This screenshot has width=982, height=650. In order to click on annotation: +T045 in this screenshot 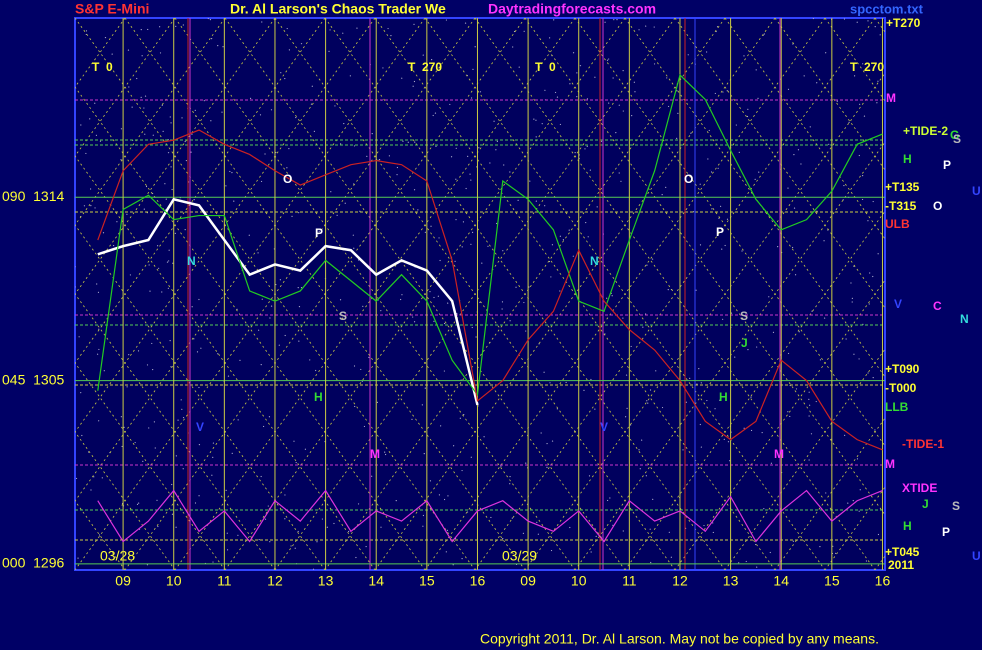, I will do `click(902, 552)`.